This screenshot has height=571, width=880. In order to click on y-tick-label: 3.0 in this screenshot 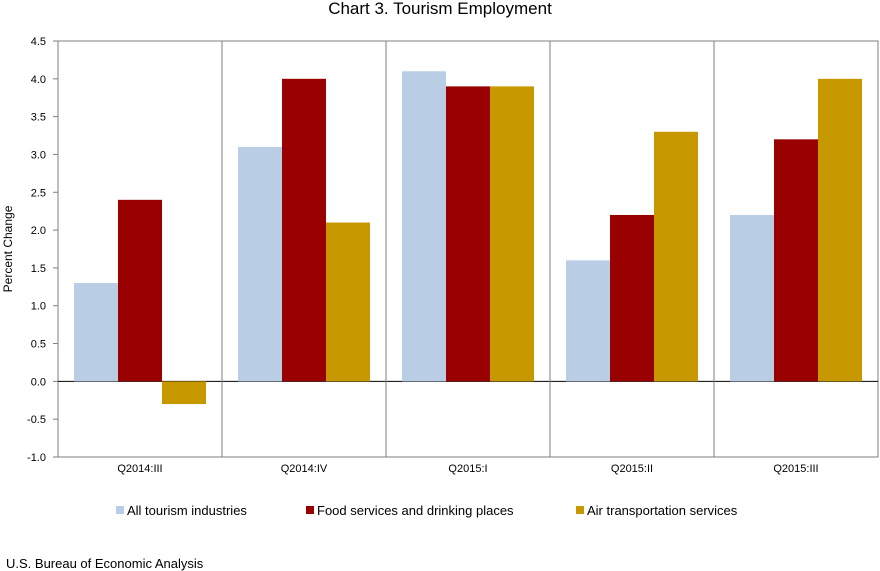, I will do `click(38, 155)`.